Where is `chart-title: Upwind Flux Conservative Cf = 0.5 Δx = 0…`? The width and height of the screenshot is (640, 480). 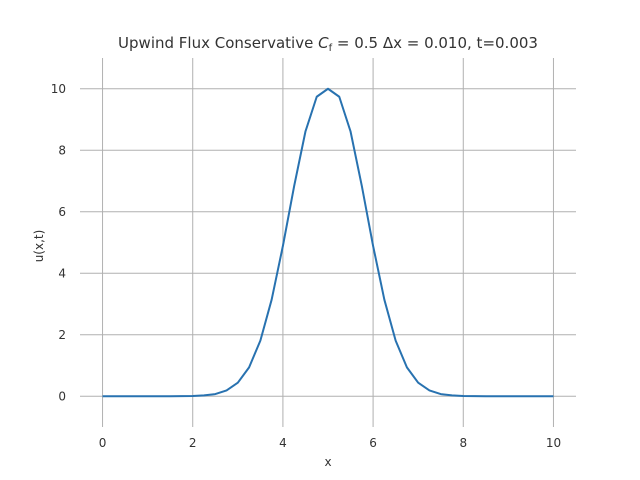
chart-title: Upwind Flux Conservative Cf = 0.5 Δx = 0… is located at coordinates (328, 44).